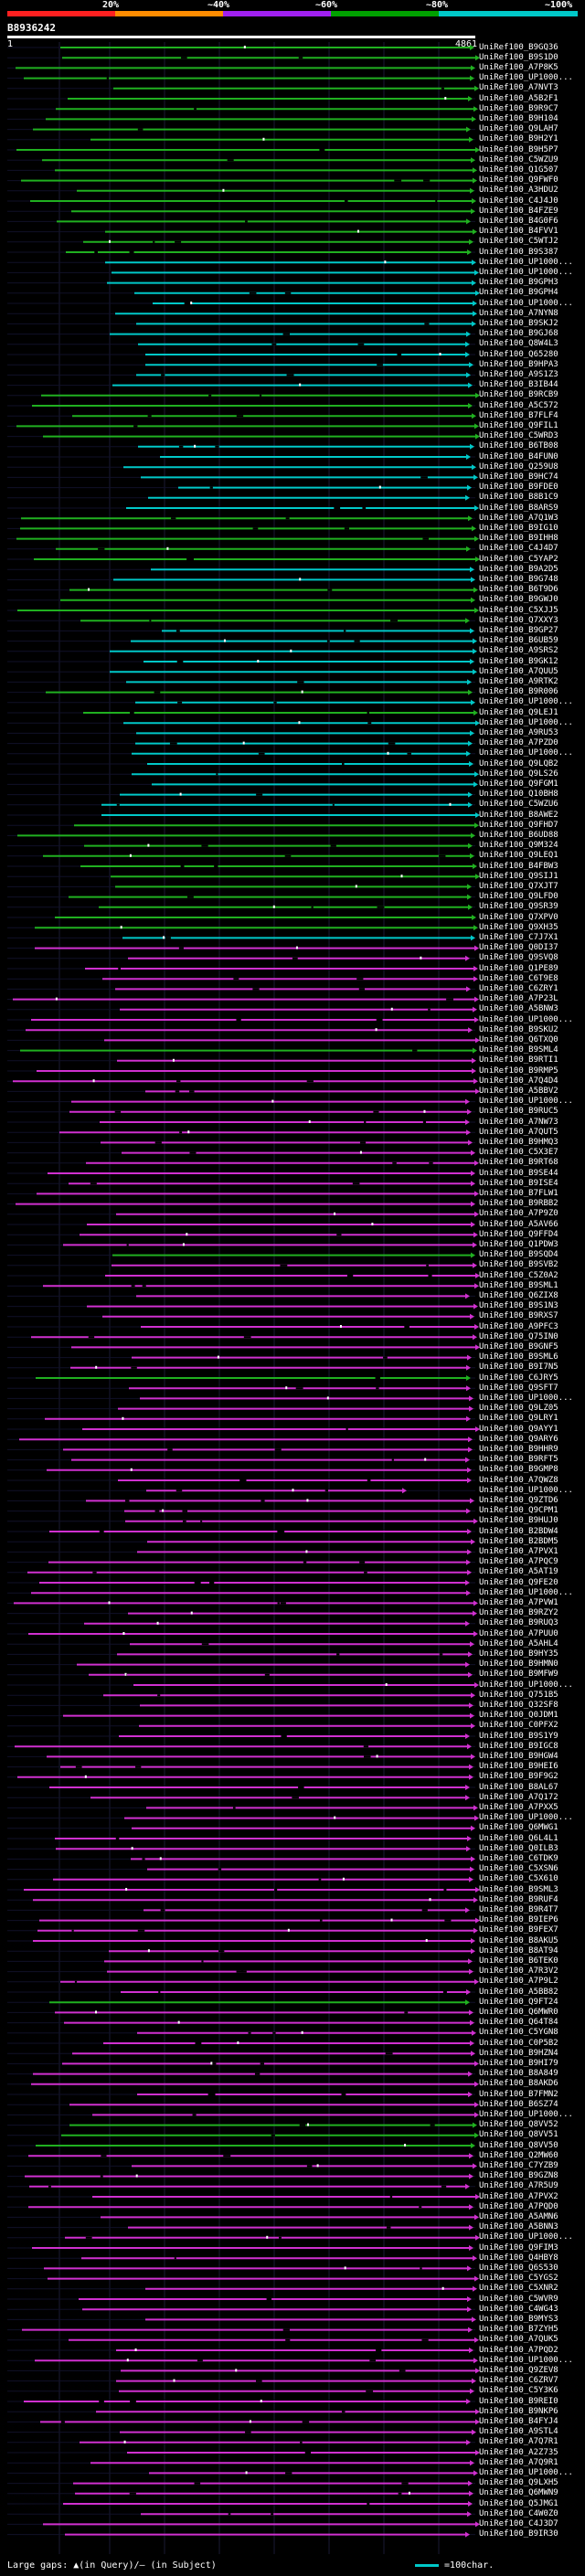 This screenshot has height=2576, width=585. Describe the element at coordinates (518, 118) in the screenshot. I see `hit-label: UniRef100_B9H104` at that location.